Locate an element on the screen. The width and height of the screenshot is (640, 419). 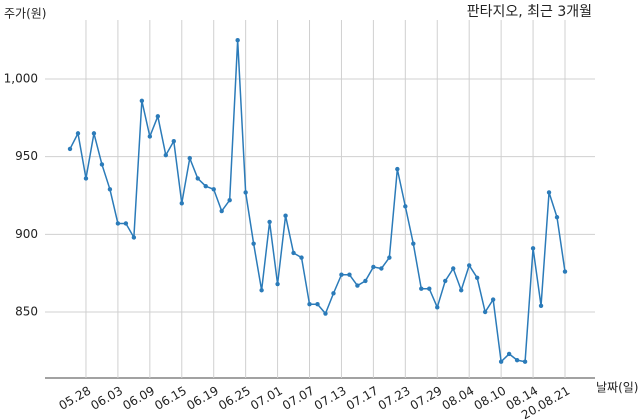
x-tick-label: 07.17 is located at coordinates (362, 398).